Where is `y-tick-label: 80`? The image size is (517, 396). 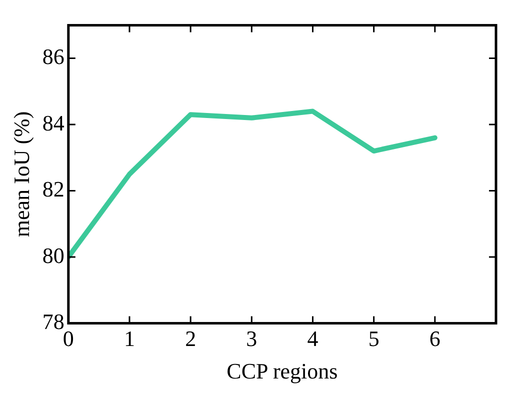 y-tick-label: 80 is located at coordinates (53, 255).